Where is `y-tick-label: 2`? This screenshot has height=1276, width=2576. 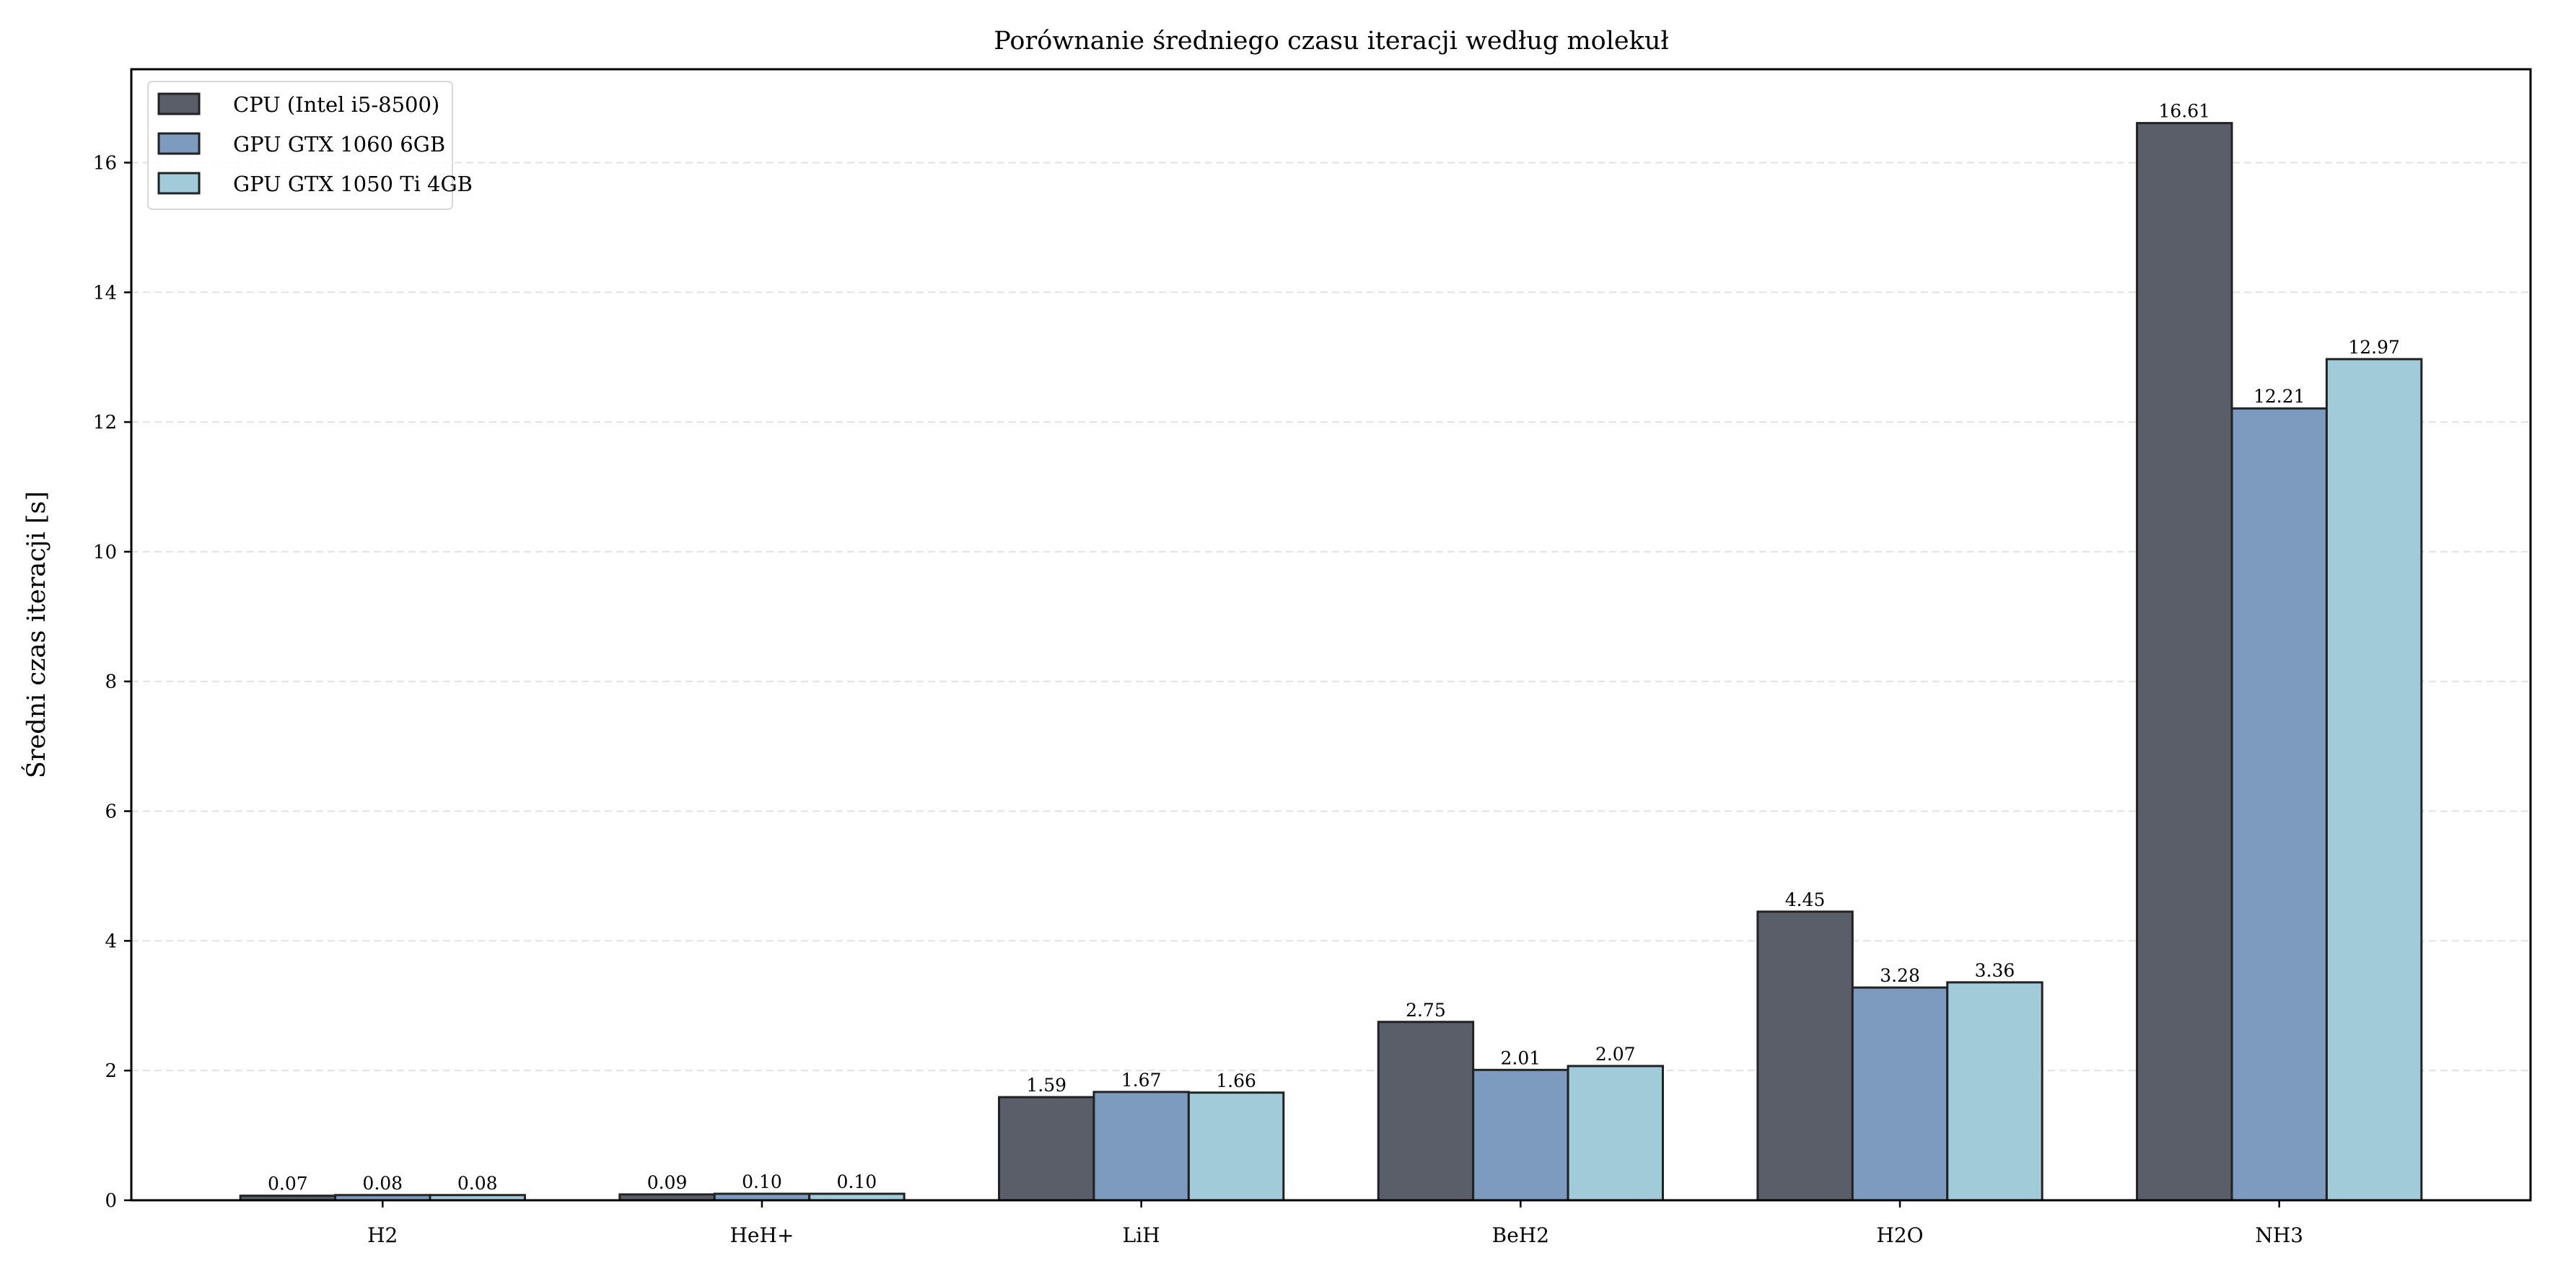
y-tick-label: 2 is located at coordinates (111, 1071).